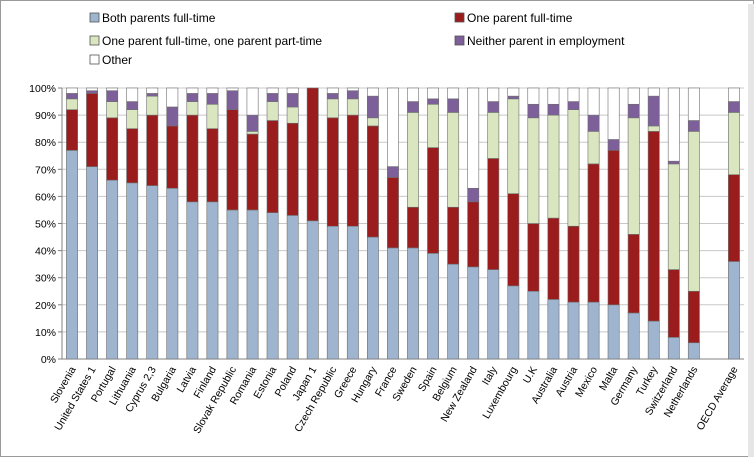 This screenshot has height=457, width=754. I want to click on y-tick-label: 60%, so click(45, 197).